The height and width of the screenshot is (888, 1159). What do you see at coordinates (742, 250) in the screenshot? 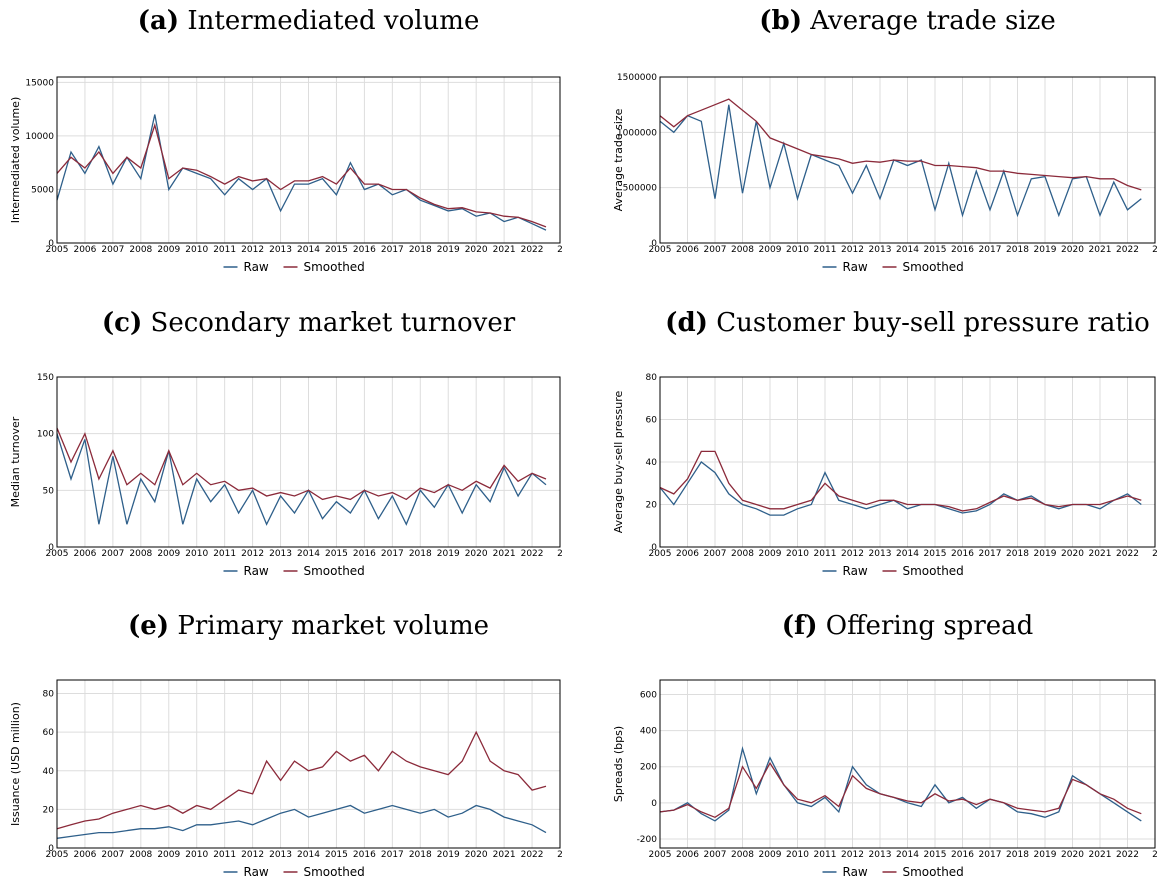
I see `x-tick-label: 2008` at bounding box center [742, 250].